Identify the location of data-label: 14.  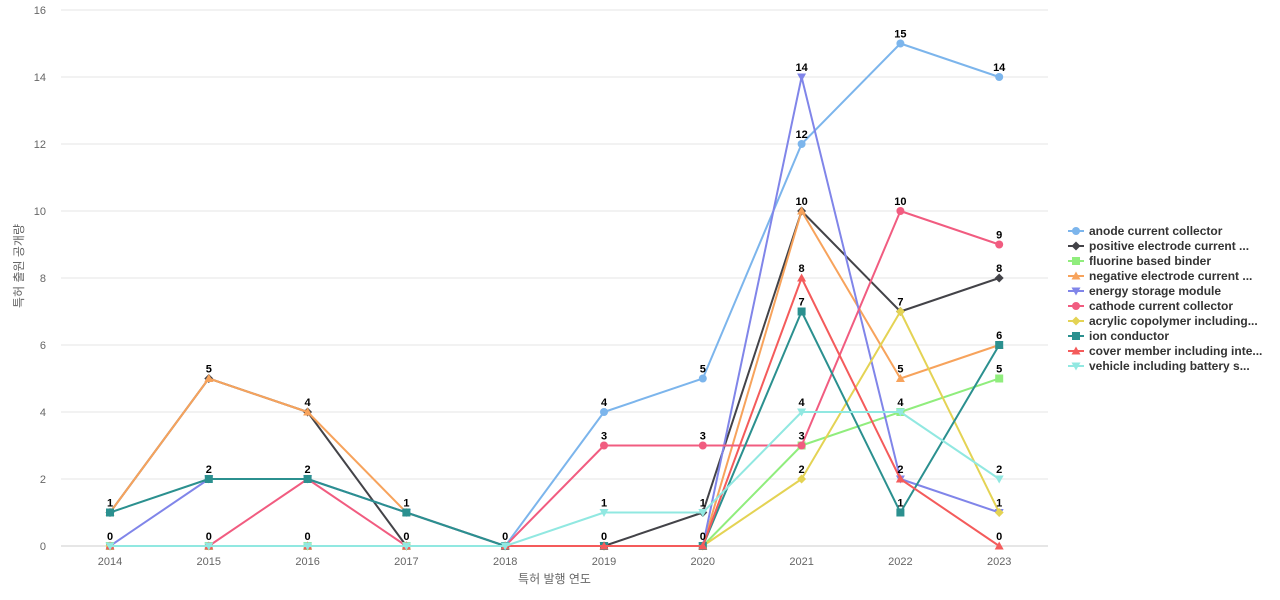
(801, 68).